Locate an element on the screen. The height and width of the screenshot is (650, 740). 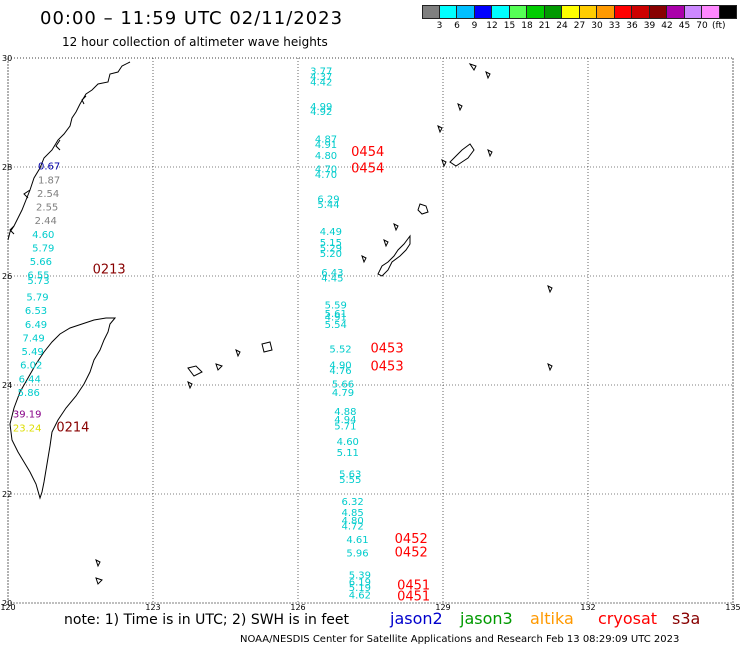
y-tick-label: 28 is located at coordinates (7, 167).